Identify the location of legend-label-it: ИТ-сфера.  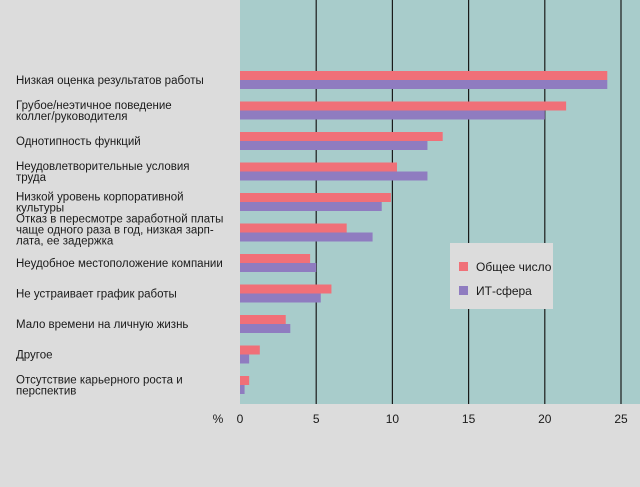
(504, 291).